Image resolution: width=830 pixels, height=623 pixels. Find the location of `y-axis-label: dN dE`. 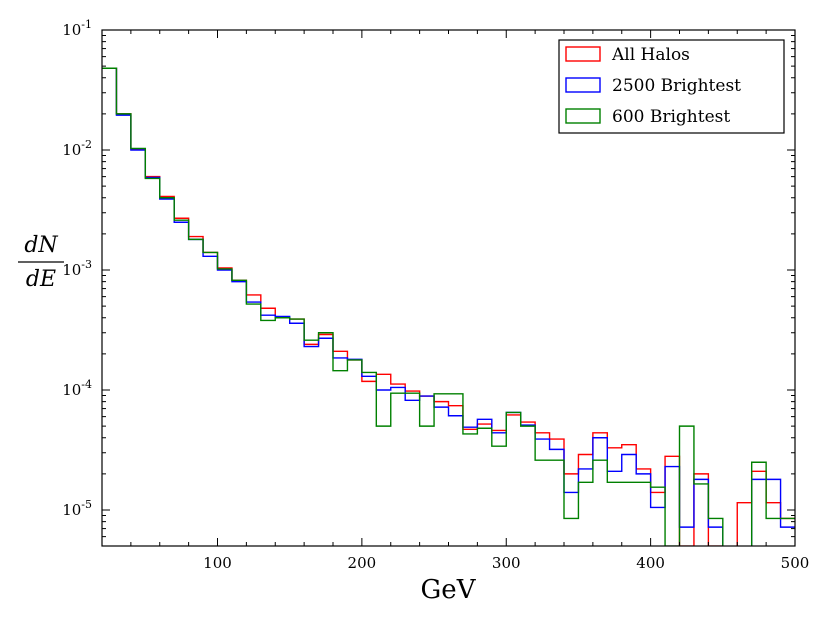

y-axis-label: dN dE is located at coordinates (41, 262).